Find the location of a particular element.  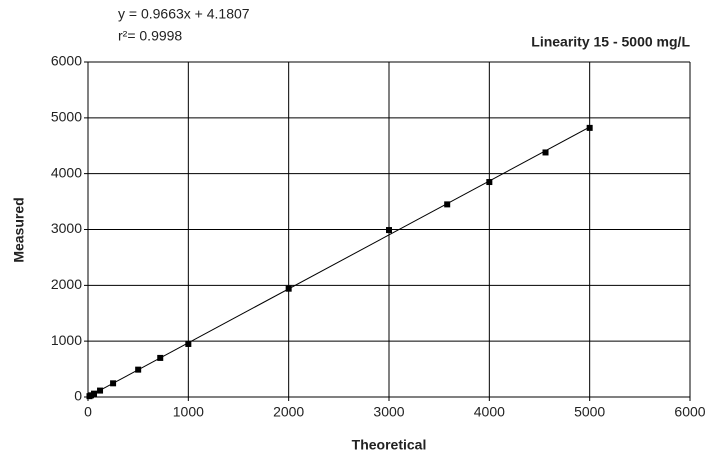

x-tick-label: 0 is located at coordinates (88, 412).